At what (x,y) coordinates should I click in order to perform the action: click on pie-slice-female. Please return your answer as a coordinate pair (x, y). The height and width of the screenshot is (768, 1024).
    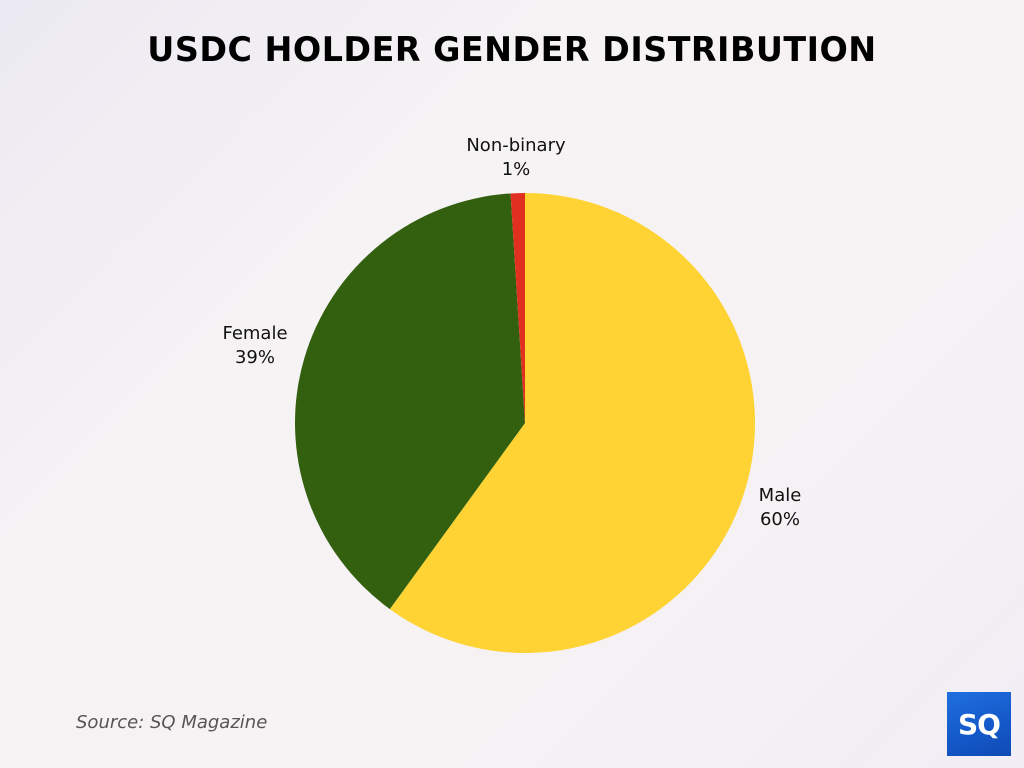
    Looking at the image, I should click on (410, 401).